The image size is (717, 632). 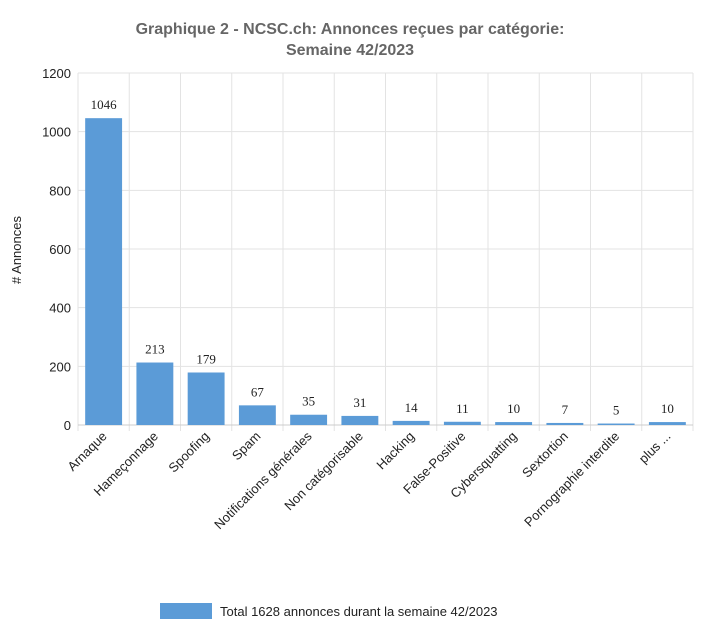 What do you see at coordinates (359, 402) in the screenshot?
I see `data-label: 31` at bounding box center [359, 402].